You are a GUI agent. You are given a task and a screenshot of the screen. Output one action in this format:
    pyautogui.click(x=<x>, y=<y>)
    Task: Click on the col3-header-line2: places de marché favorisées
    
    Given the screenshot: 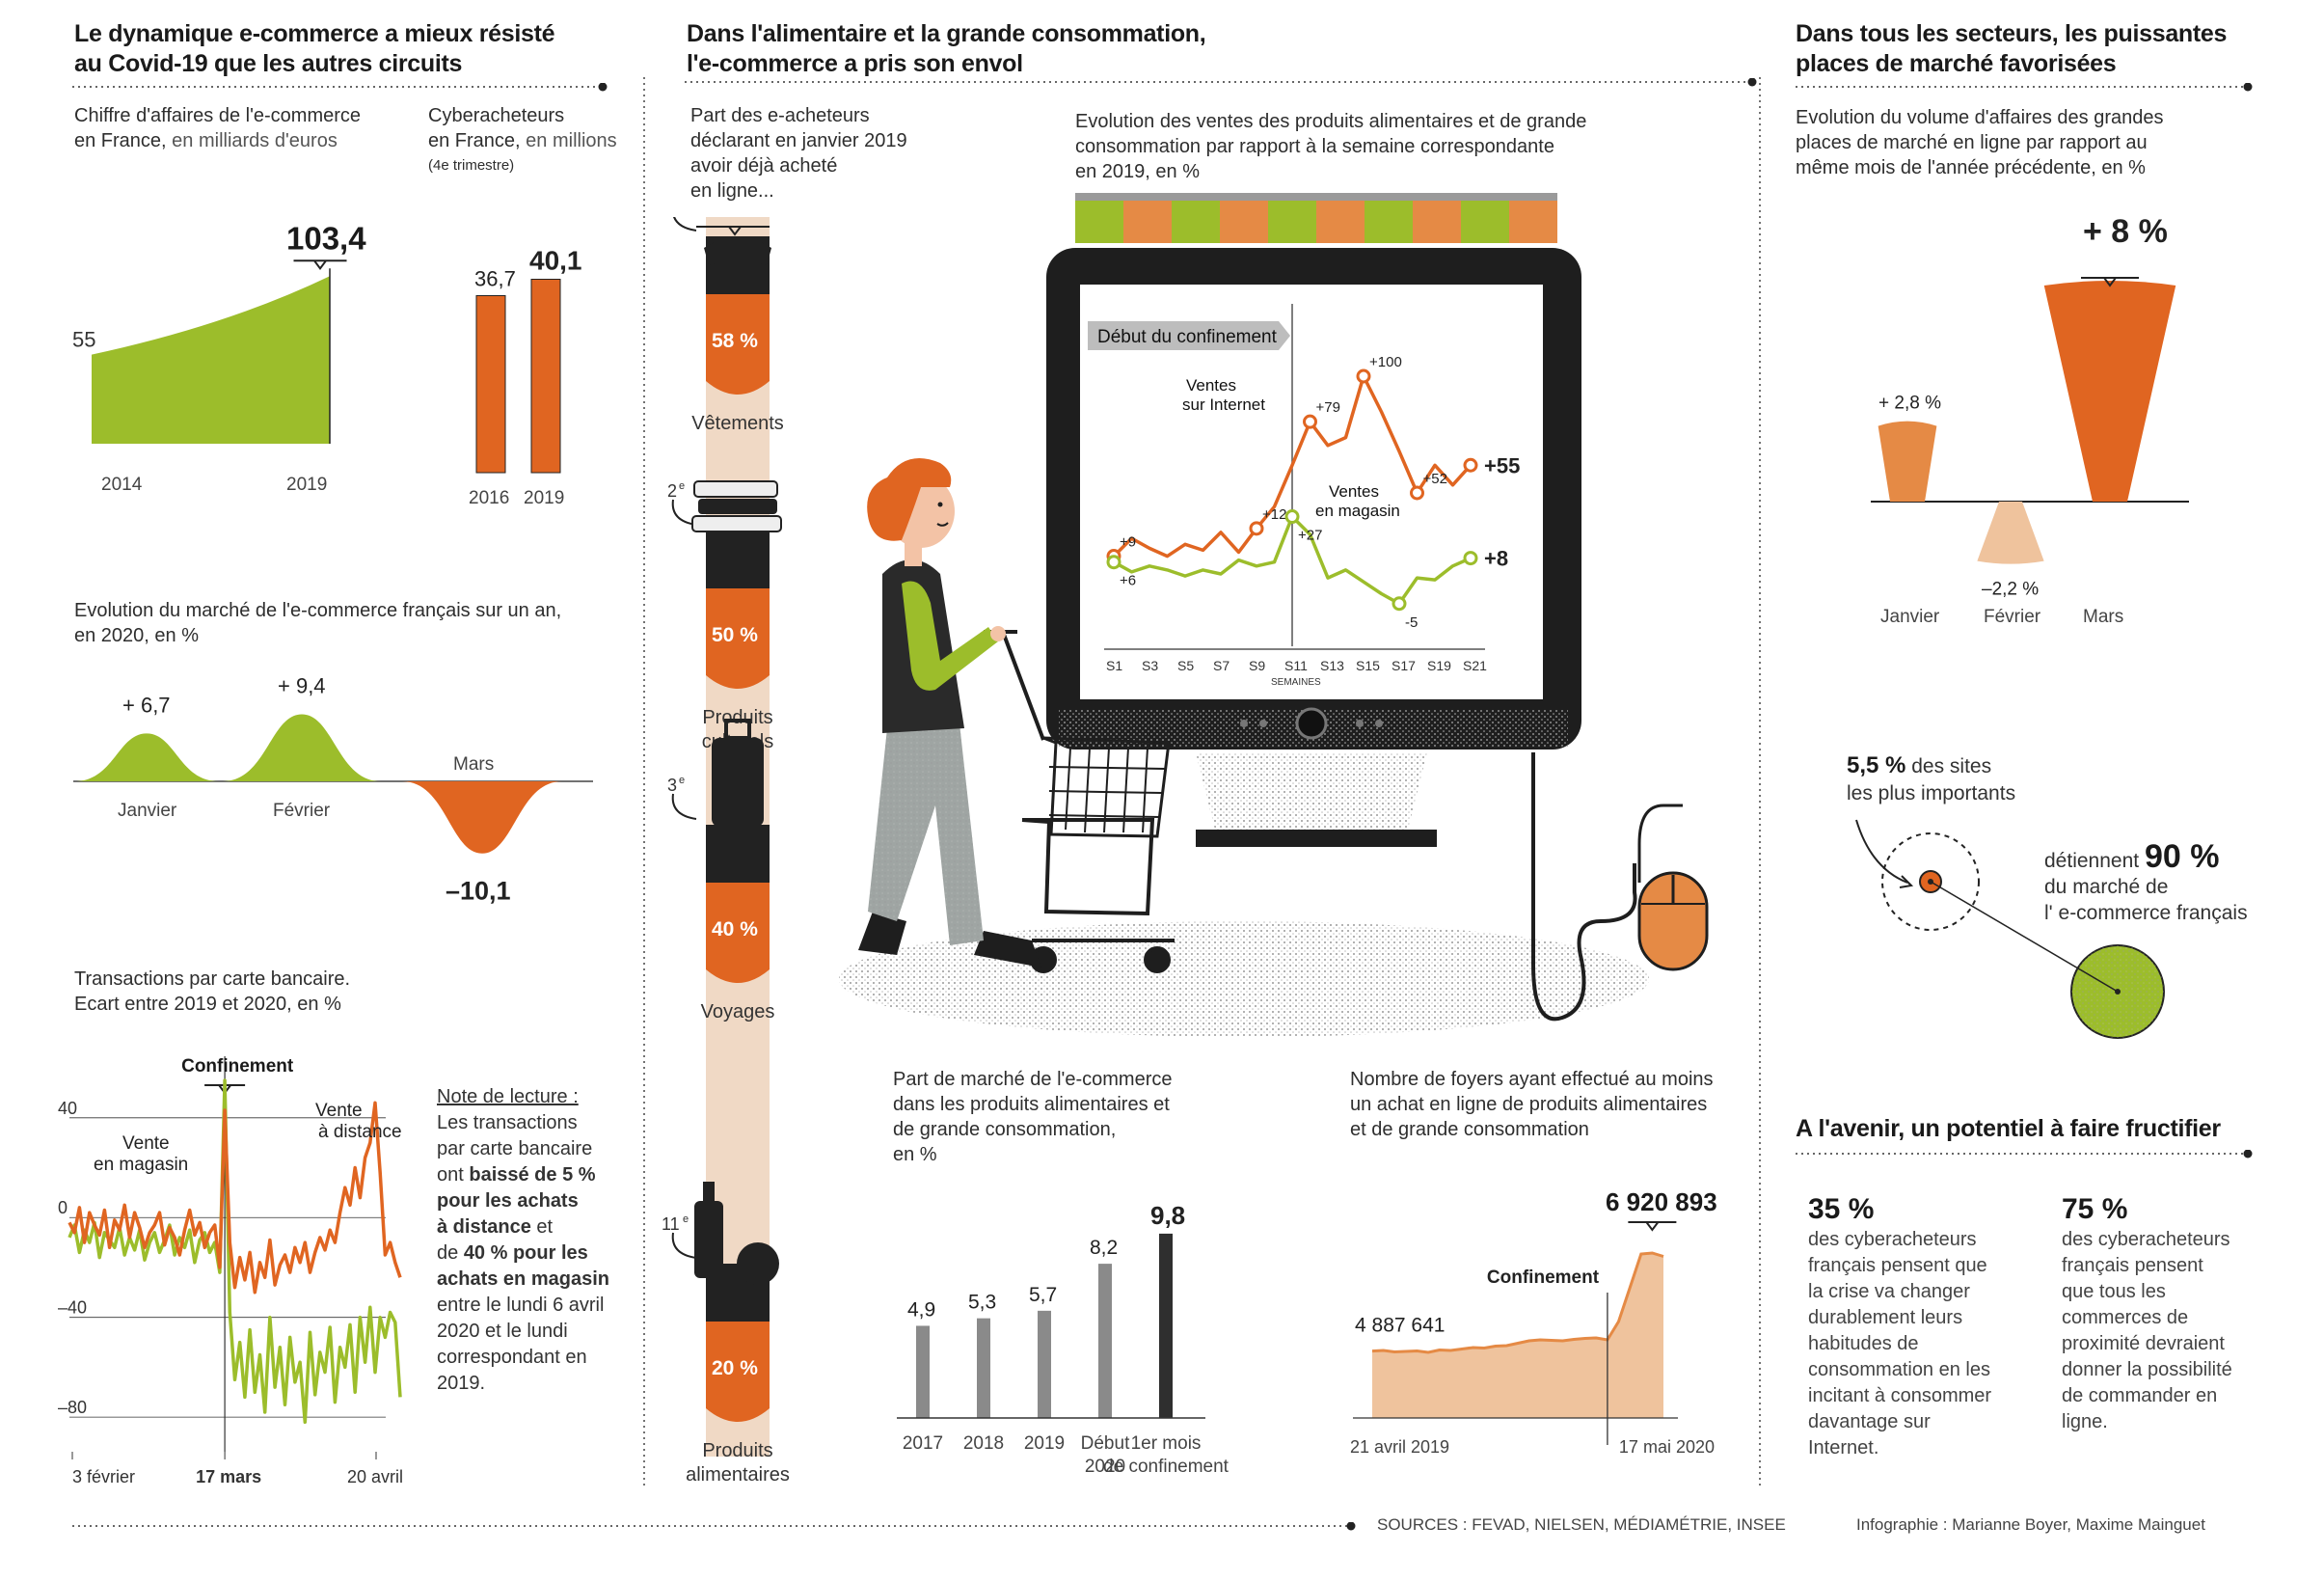 What is the action you would take?
    pyautogui.click(x=1956, y=63)
    